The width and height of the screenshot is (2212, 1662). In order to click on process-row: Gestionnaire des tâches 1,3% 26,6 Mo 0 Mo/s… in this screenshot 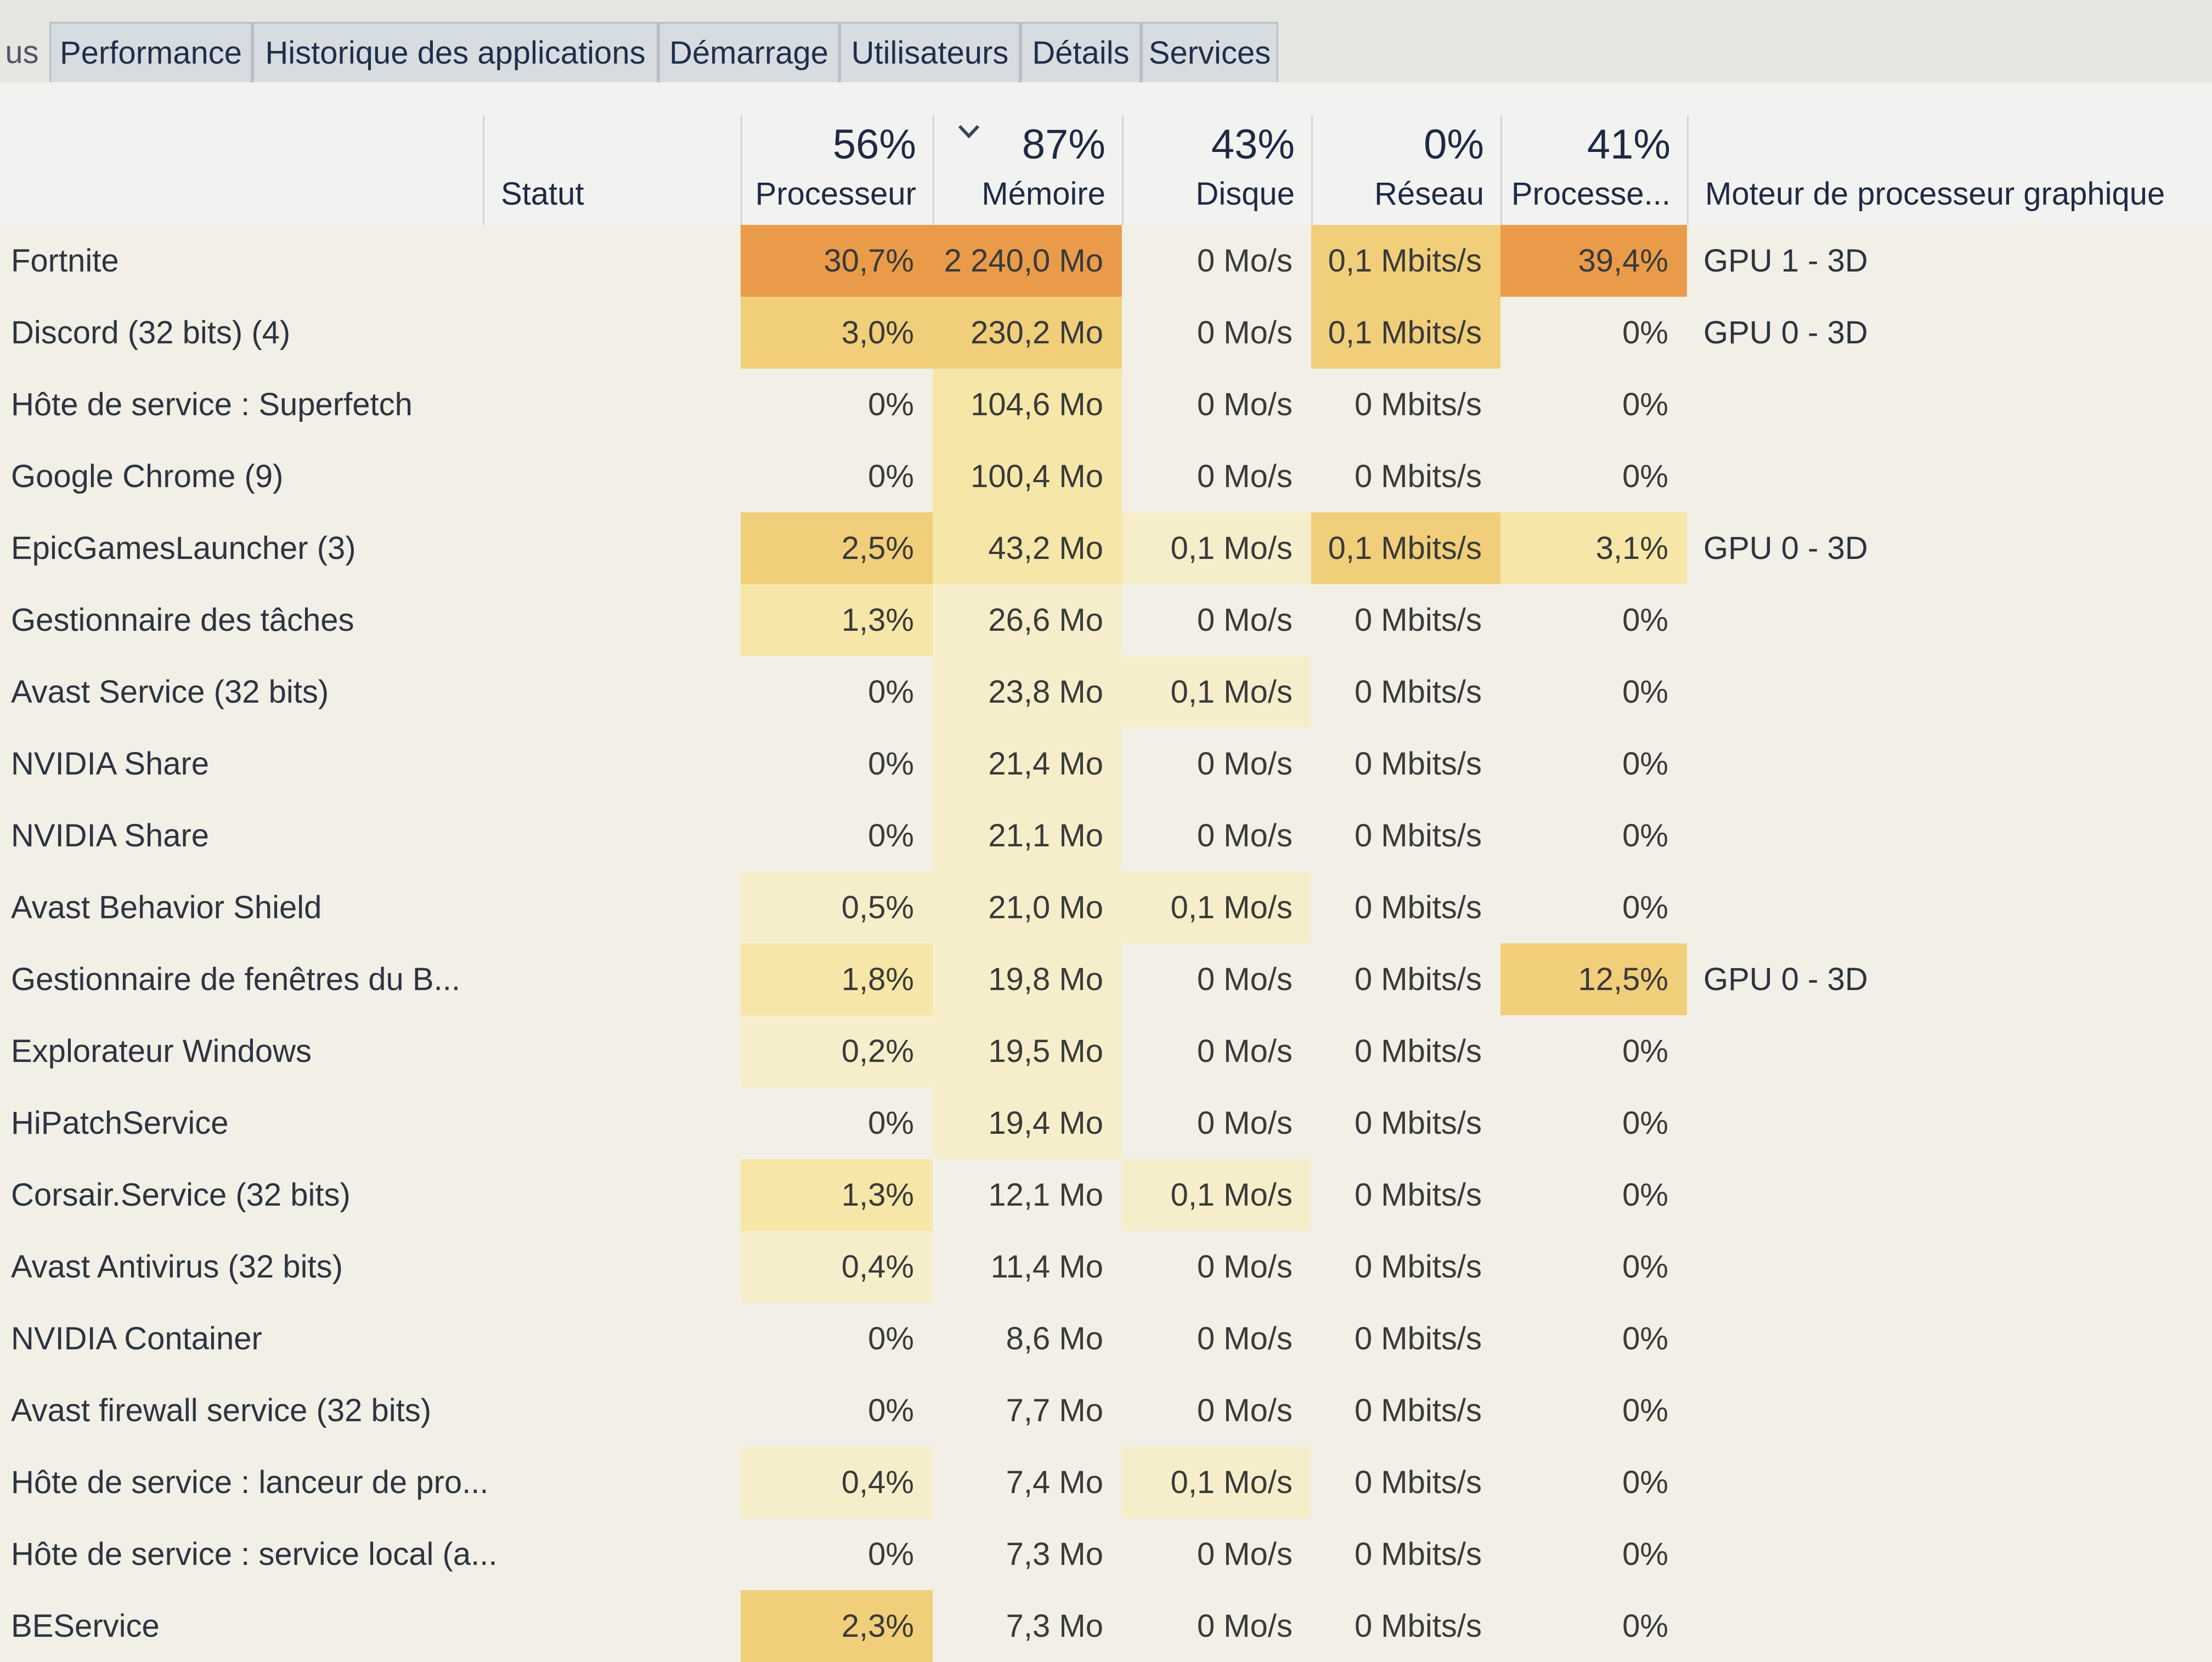, I will do `click(1106, 620)`.